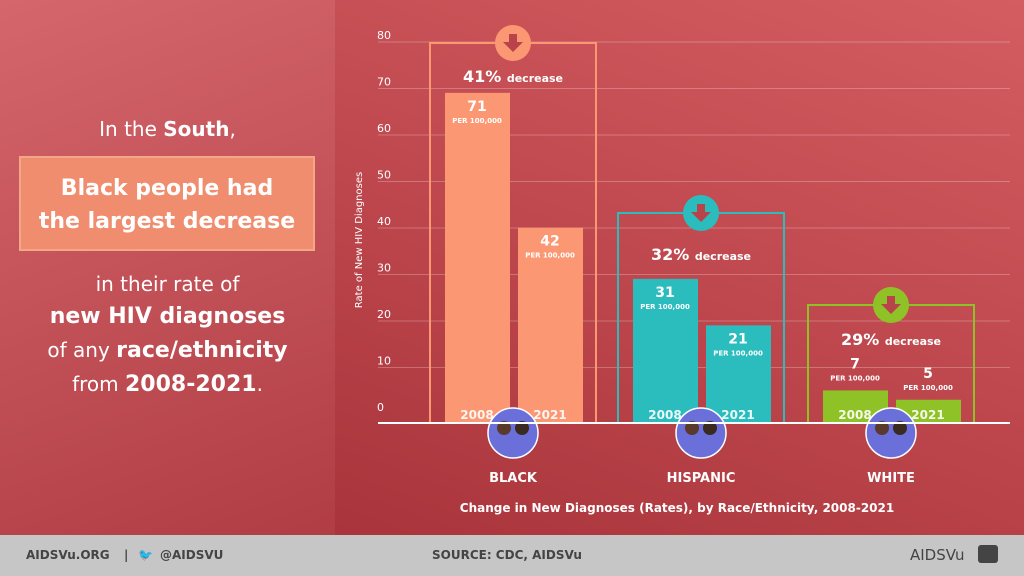 This screenshot has width=1024, height=576. What do you see at coordinates (513, 478) in the screenshot?
I see `category-label: BLACK` at bounding box center [513, 478].